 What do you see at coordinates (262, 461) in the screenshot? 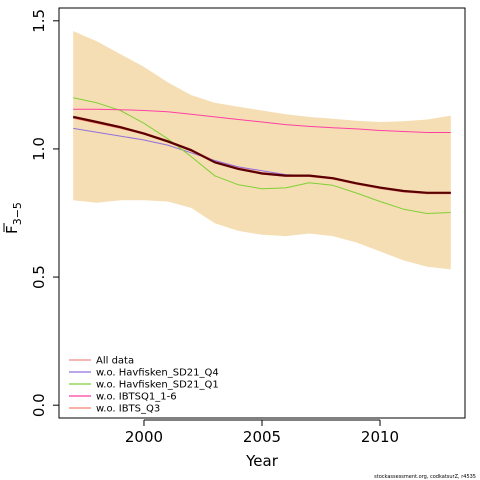
I see `x-axis-title: Year` at bounding box center [262, 461].